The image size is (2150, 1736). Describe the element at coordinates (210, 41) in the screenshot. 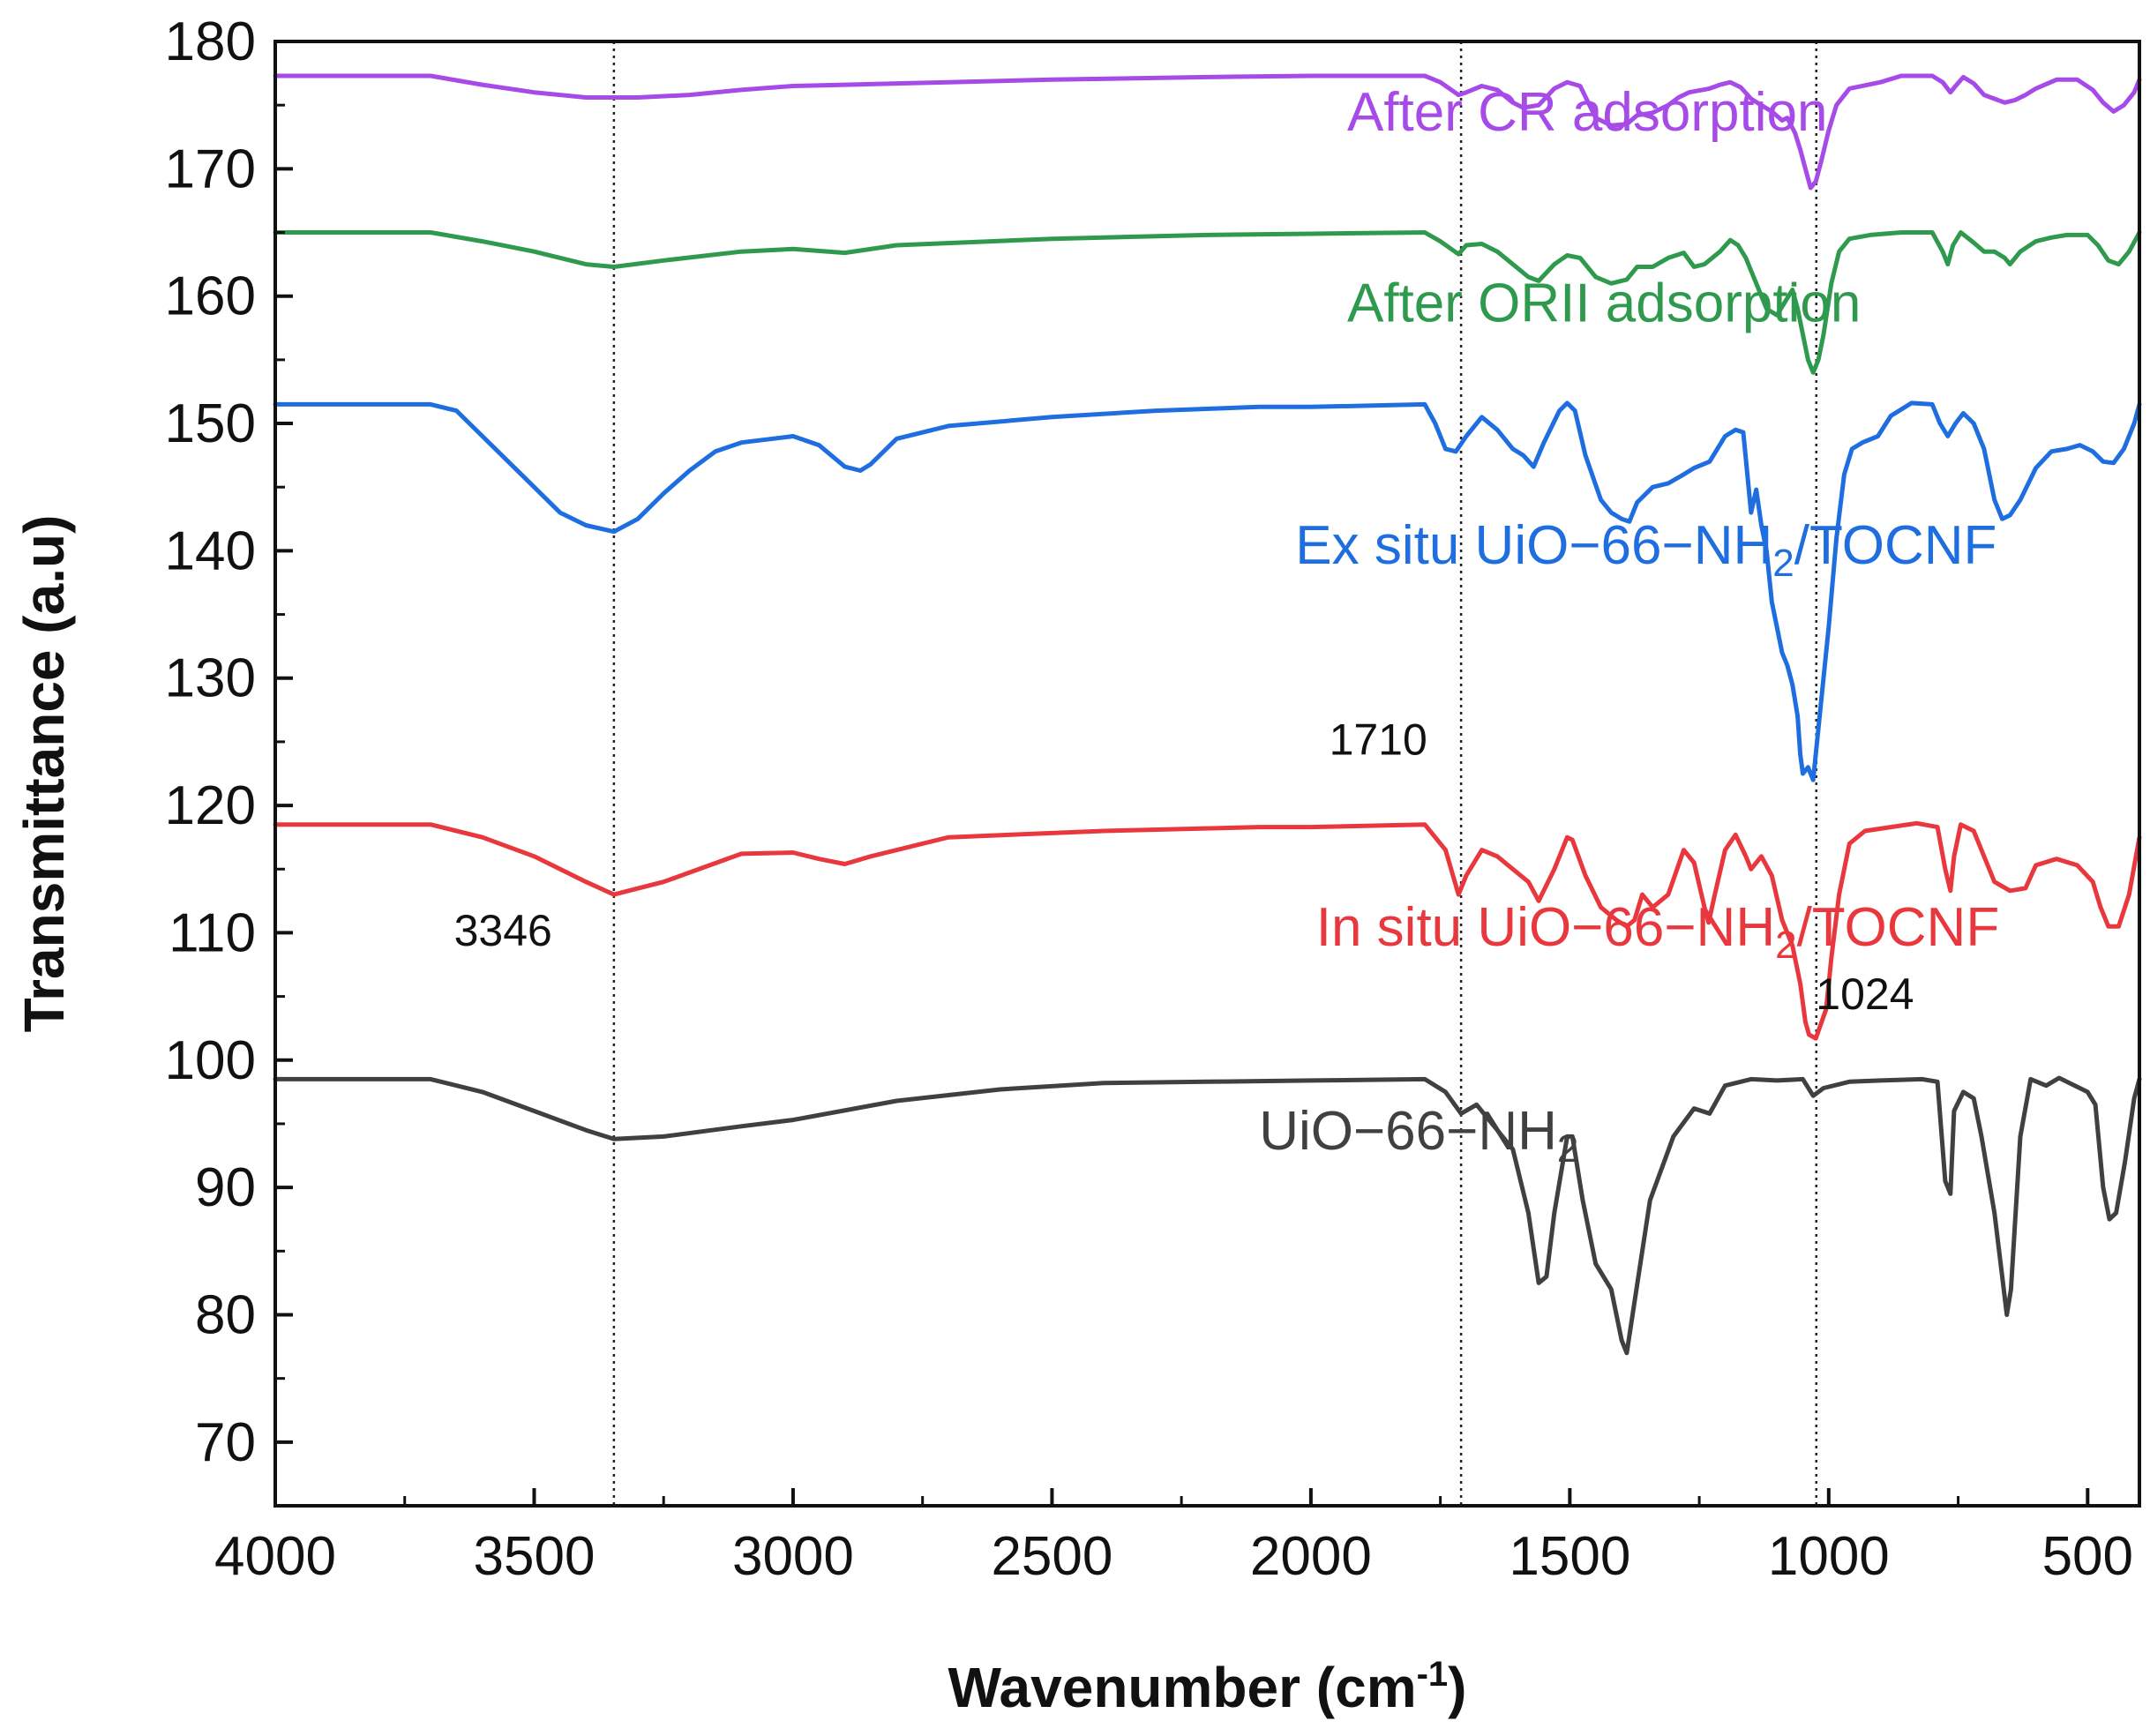

I see `y-tick-label: 180` at that location.